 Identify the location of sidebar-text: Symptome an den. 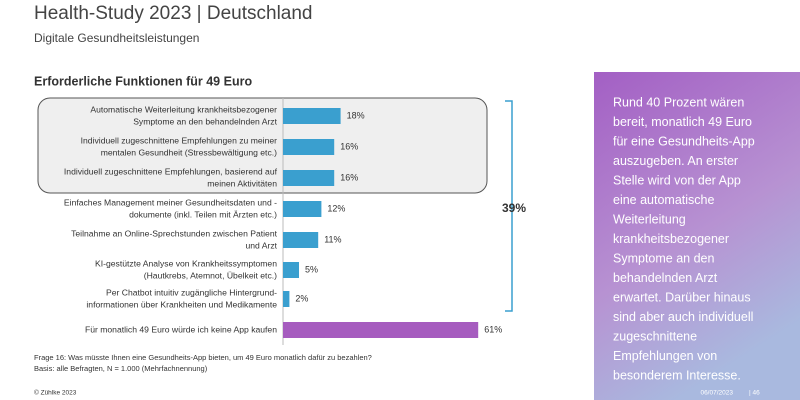
(663, 258).